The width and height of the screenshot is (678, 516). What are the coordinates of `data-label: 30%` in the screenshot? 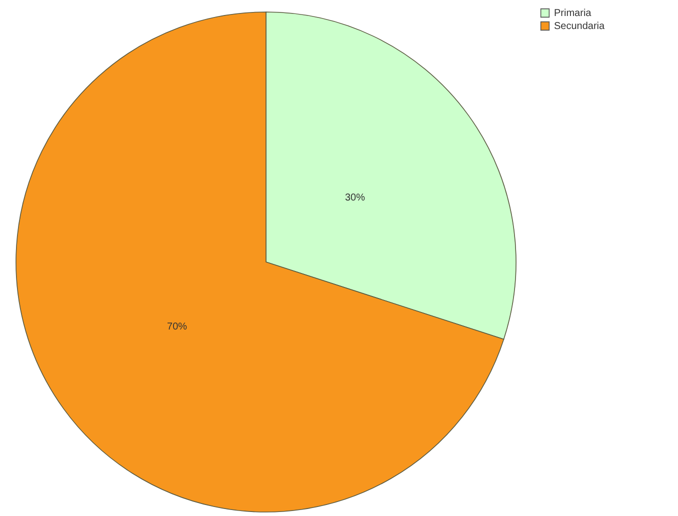 It's located at (355, 198).